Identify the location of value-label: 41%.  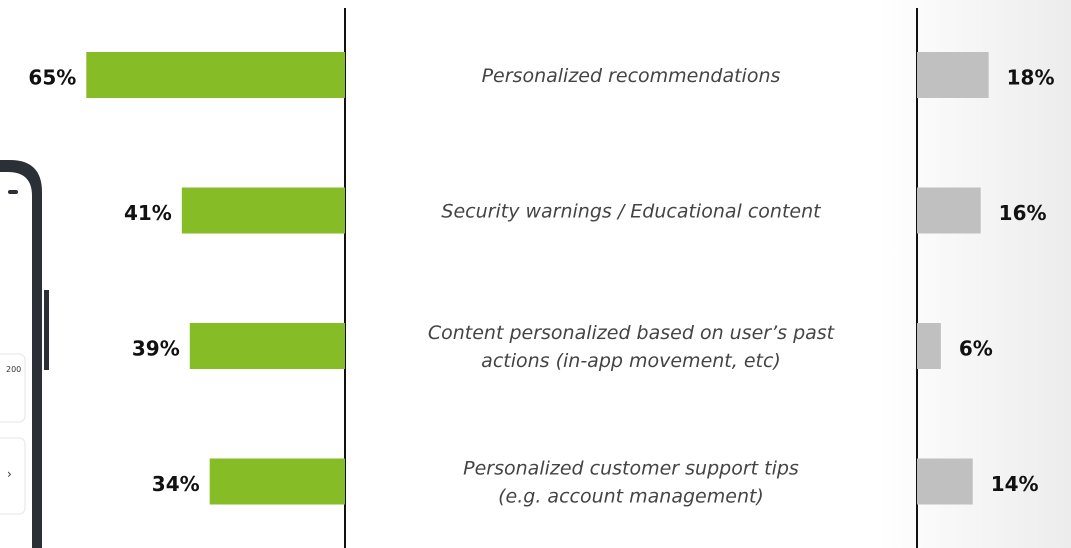
(148, 213).